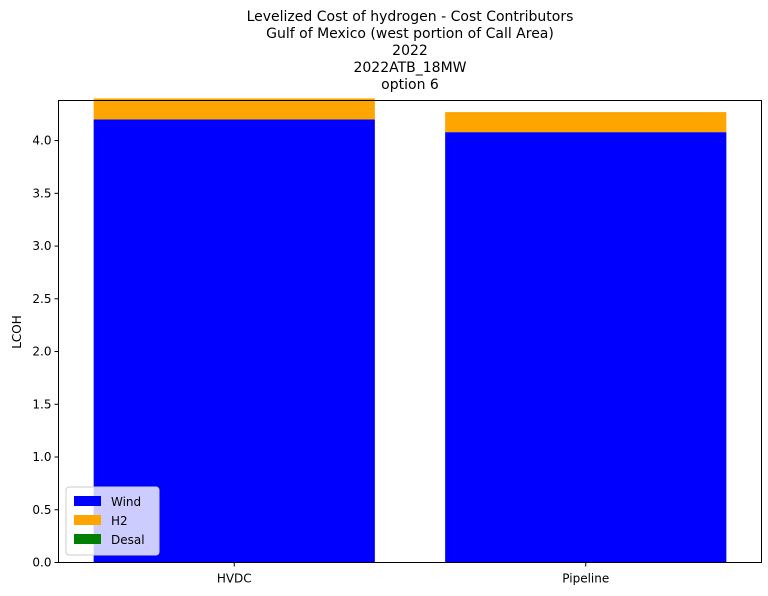  I want to click on y-tick-label: 3.0, so click(41, 246).